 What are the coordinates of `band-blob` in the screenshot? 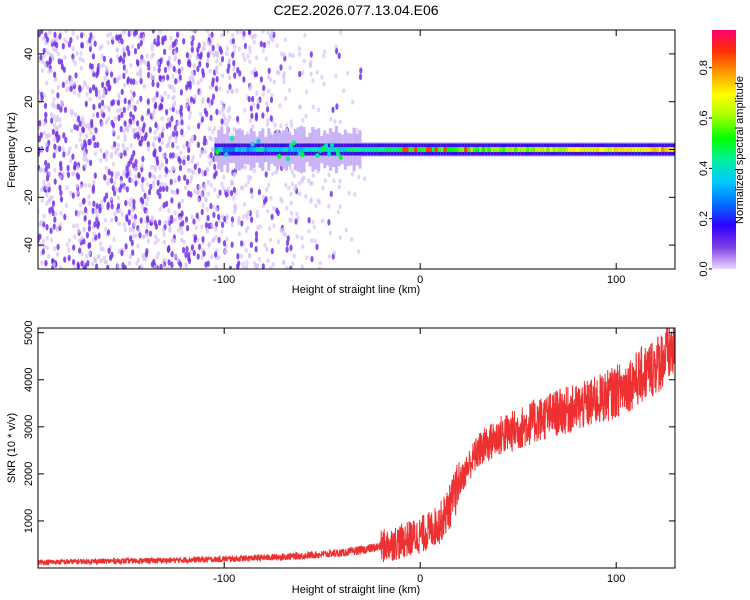 It's located at (329, 154).